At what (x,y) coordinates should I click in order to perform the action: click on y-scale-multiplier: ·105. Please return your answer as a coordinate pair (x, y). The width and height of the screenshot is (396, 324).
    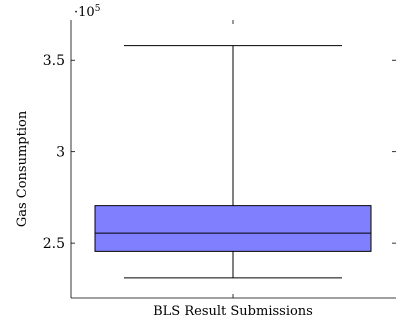
    Looking at the image, I should click on (87, 12).